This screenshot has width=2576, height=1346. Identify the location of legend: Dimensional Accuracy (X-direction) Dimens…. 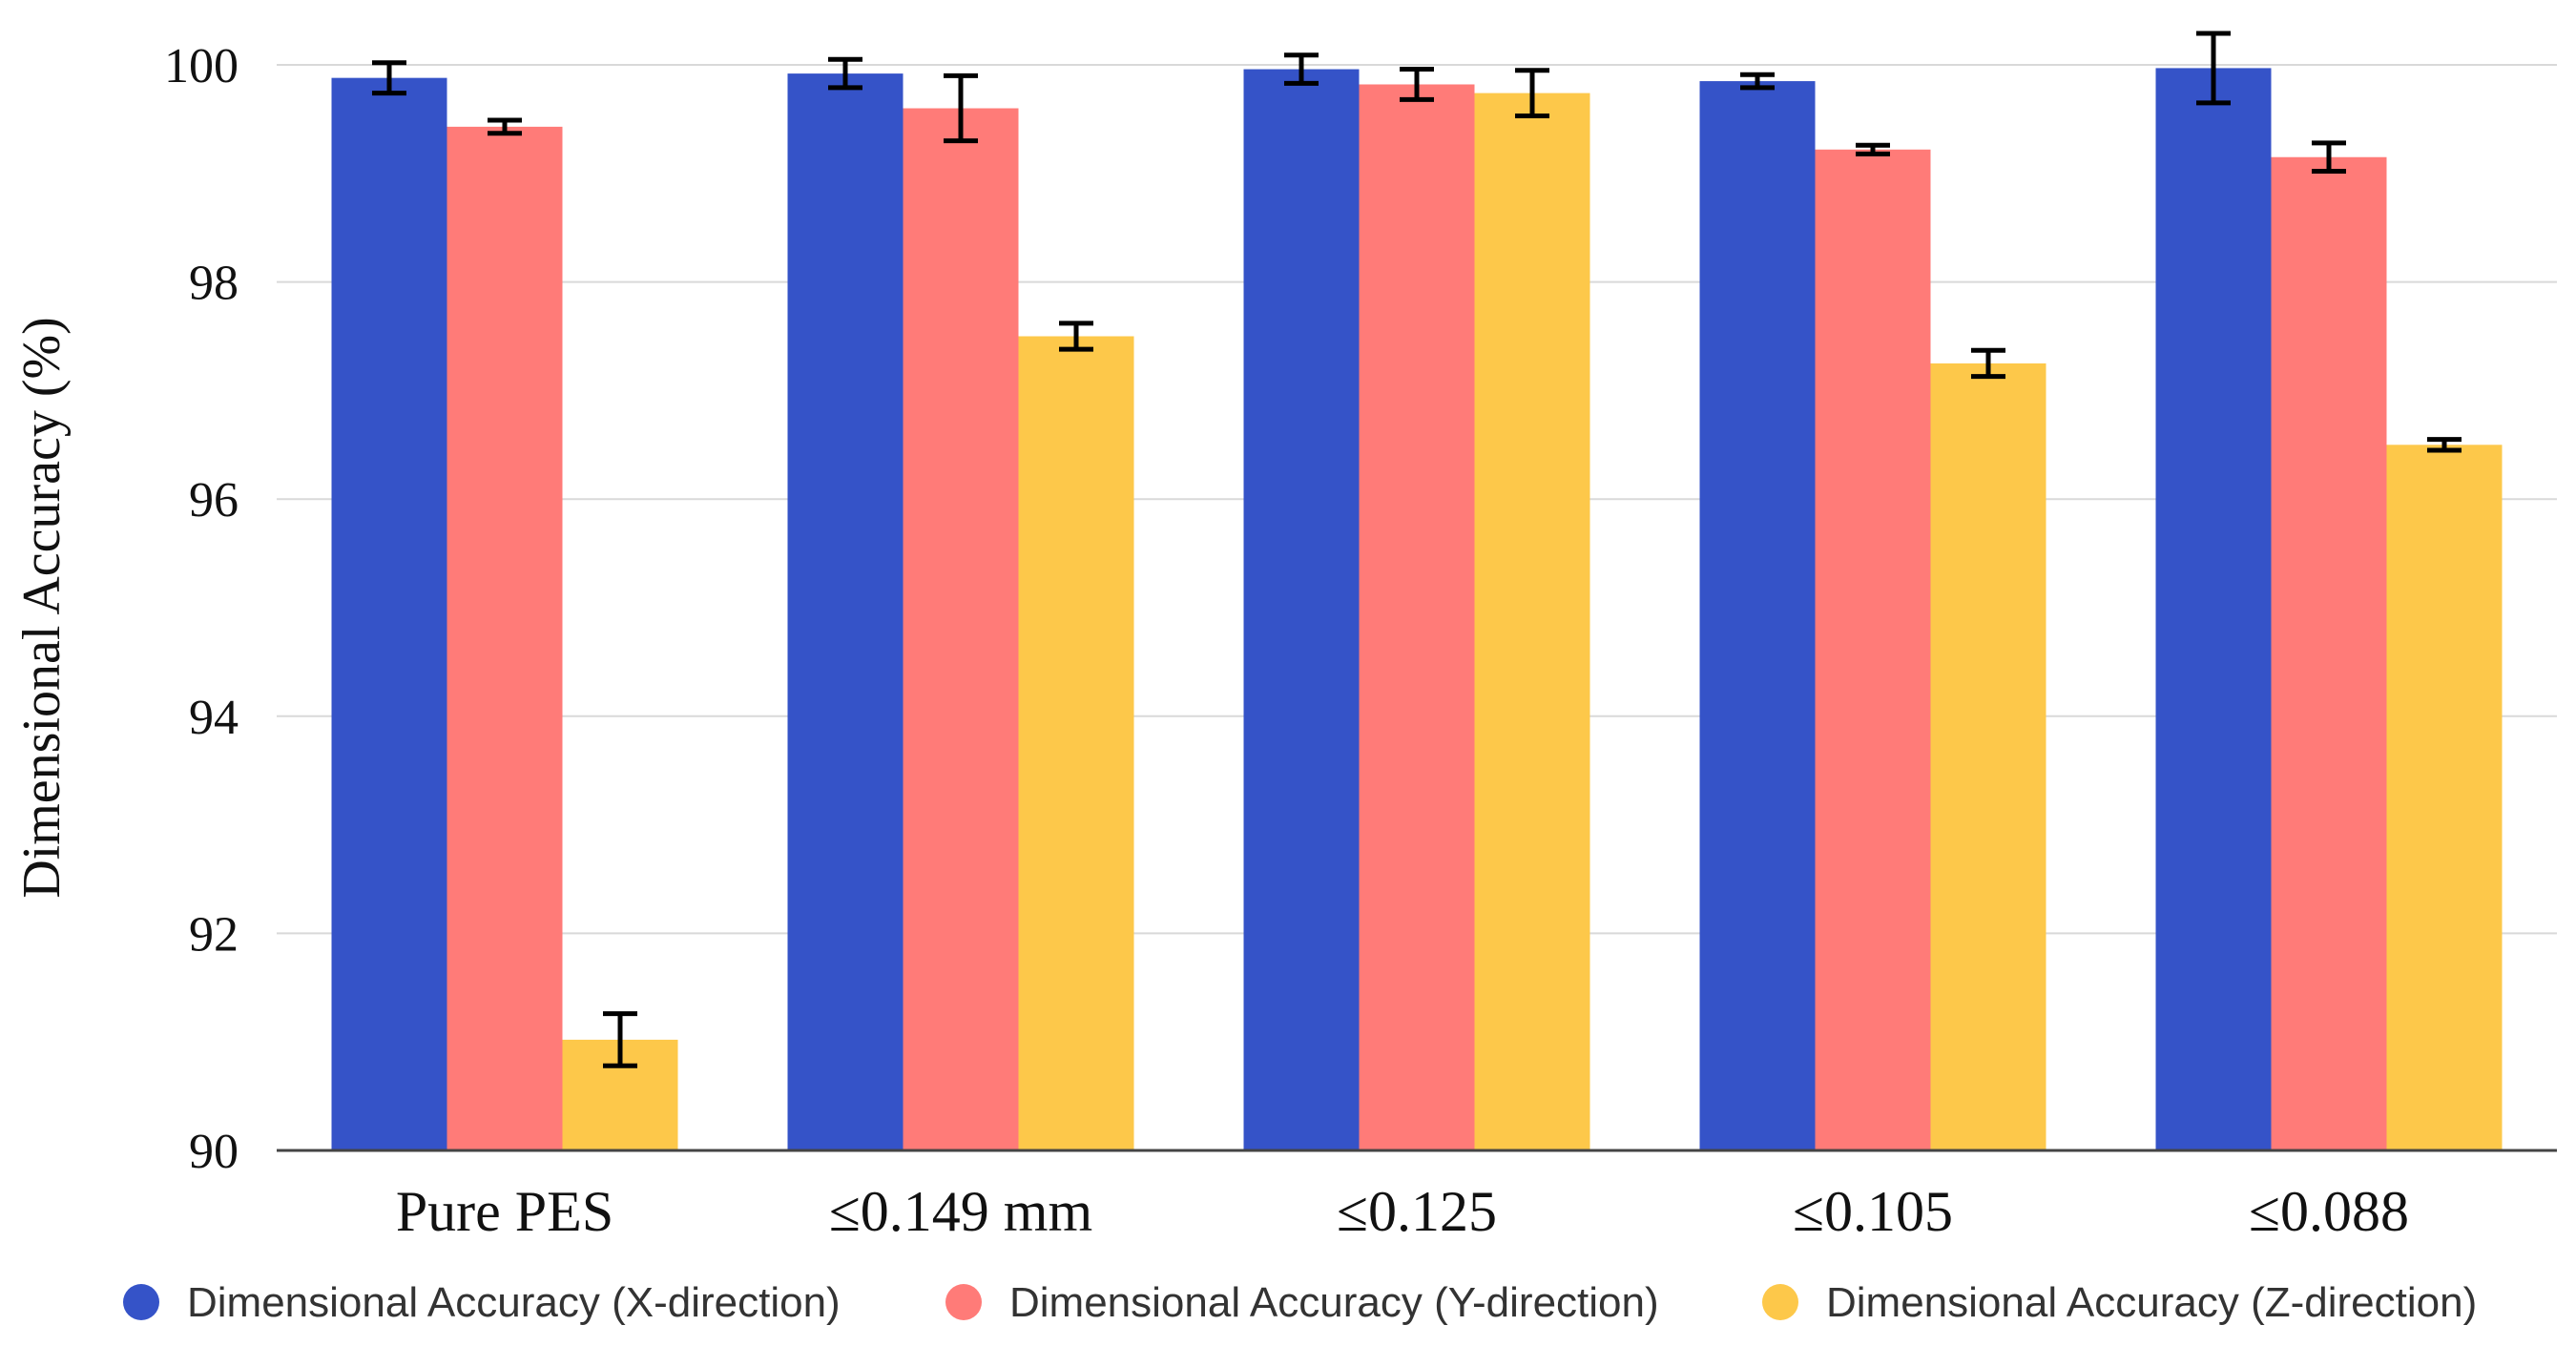
(1300, 1302).